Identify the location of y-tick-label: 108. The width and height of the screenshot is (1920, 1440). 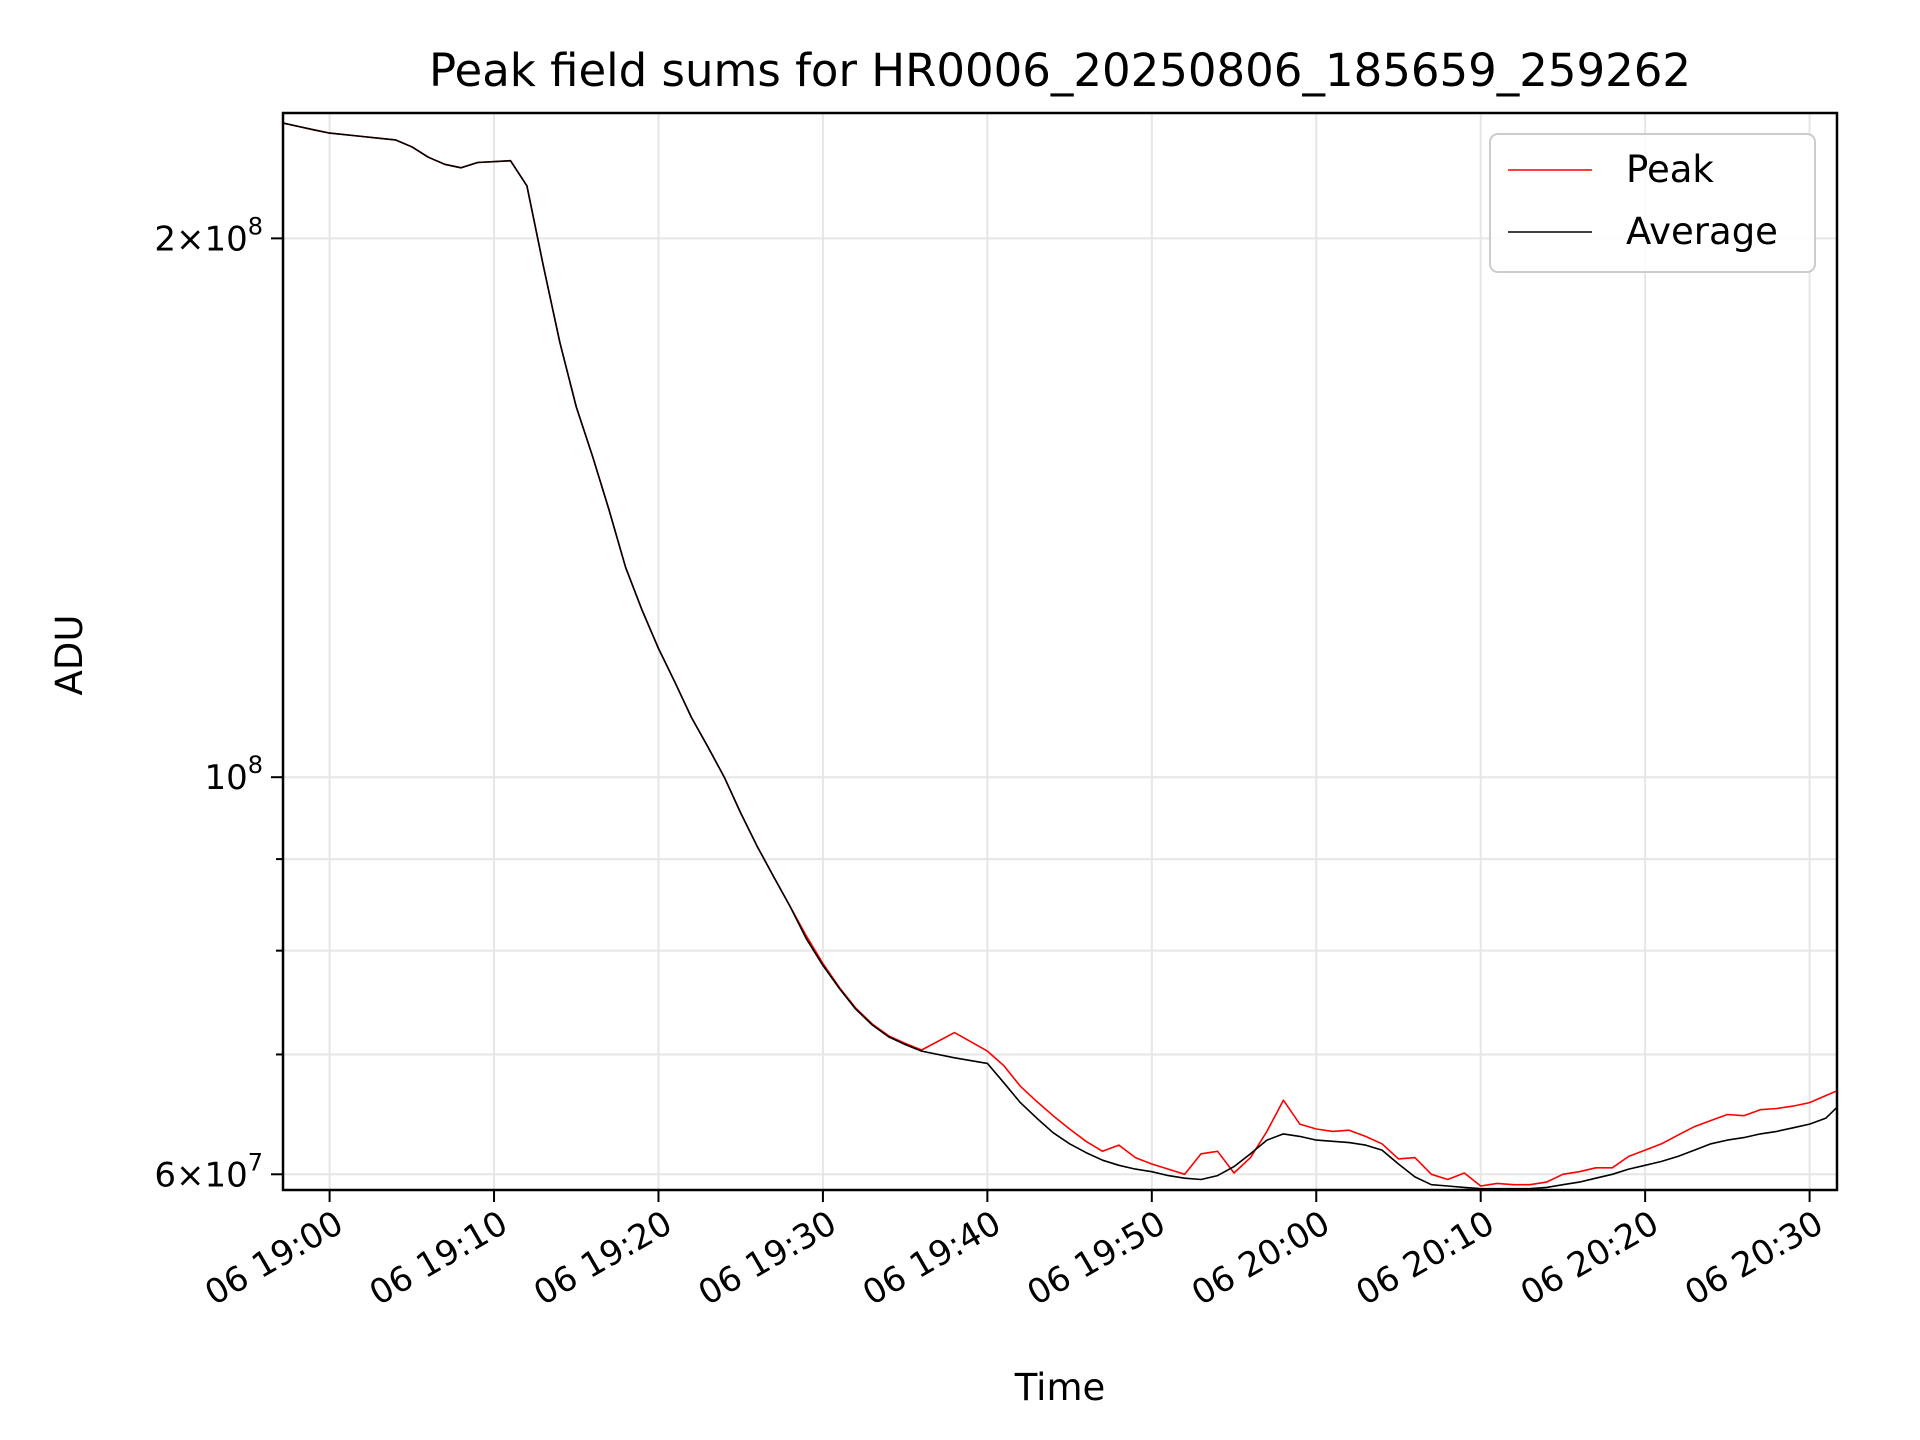
(233, 774).